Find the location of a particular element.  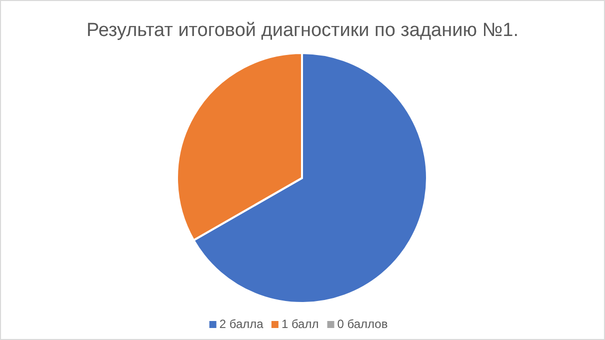

legend-label: 1 балл is located at coordinates (300, 324).